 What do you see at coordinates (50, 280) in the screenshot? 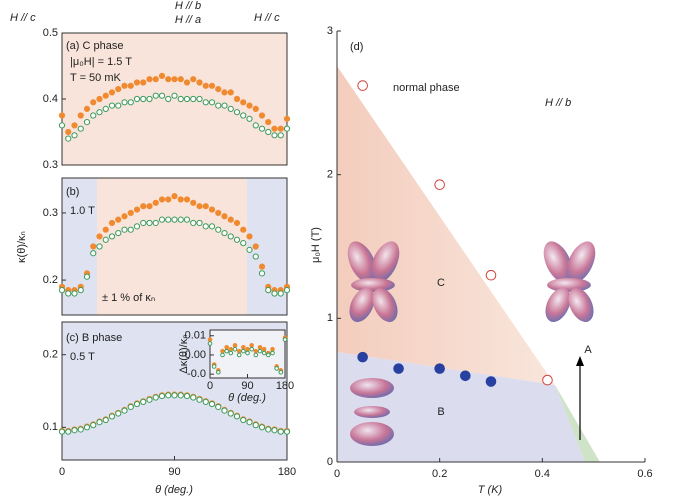
I see `y-tick-label: 0.2` at bounding box center [50, 280].